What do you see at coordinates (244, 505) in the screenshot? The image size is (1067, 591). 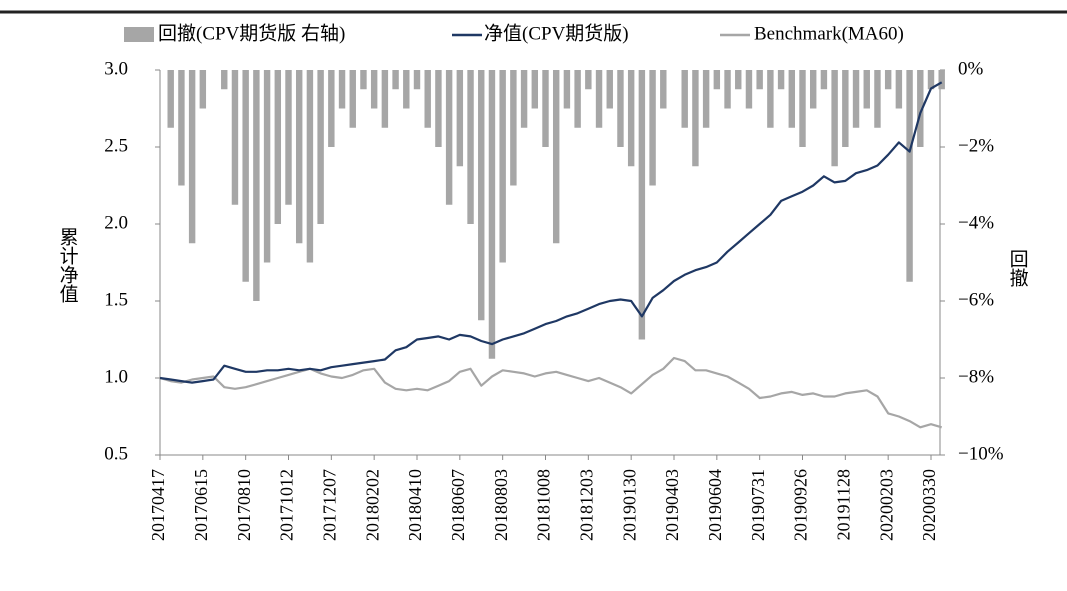 I see `x-tick-label: 20170810` at bounding box center [244, 505].